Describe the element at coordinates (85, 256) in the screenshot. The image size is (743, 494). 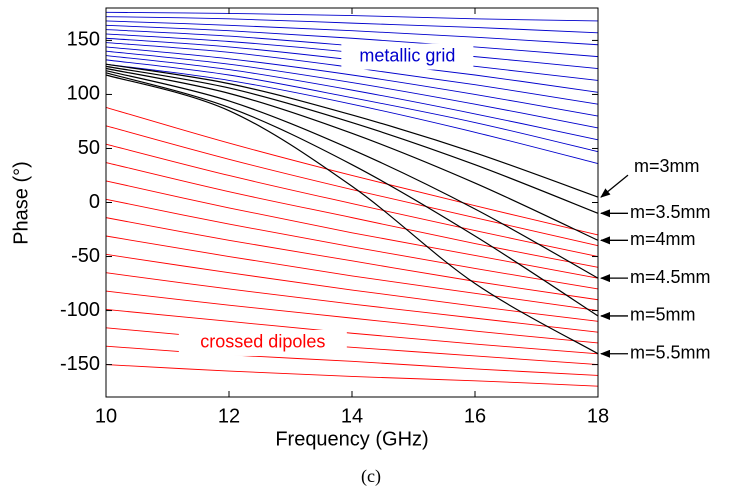
I see `y-tick-label: -50` at that location.